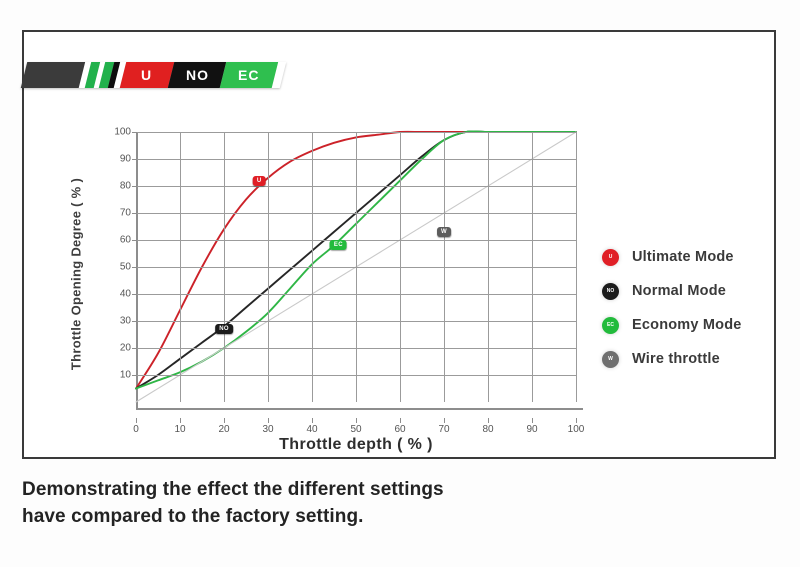 This screenshot has width=800, height=567. What do you see at coordinates (180, 429) in the screenshot?
I see `x-axis-tick-label: 10` at bounding box center [180, 429].